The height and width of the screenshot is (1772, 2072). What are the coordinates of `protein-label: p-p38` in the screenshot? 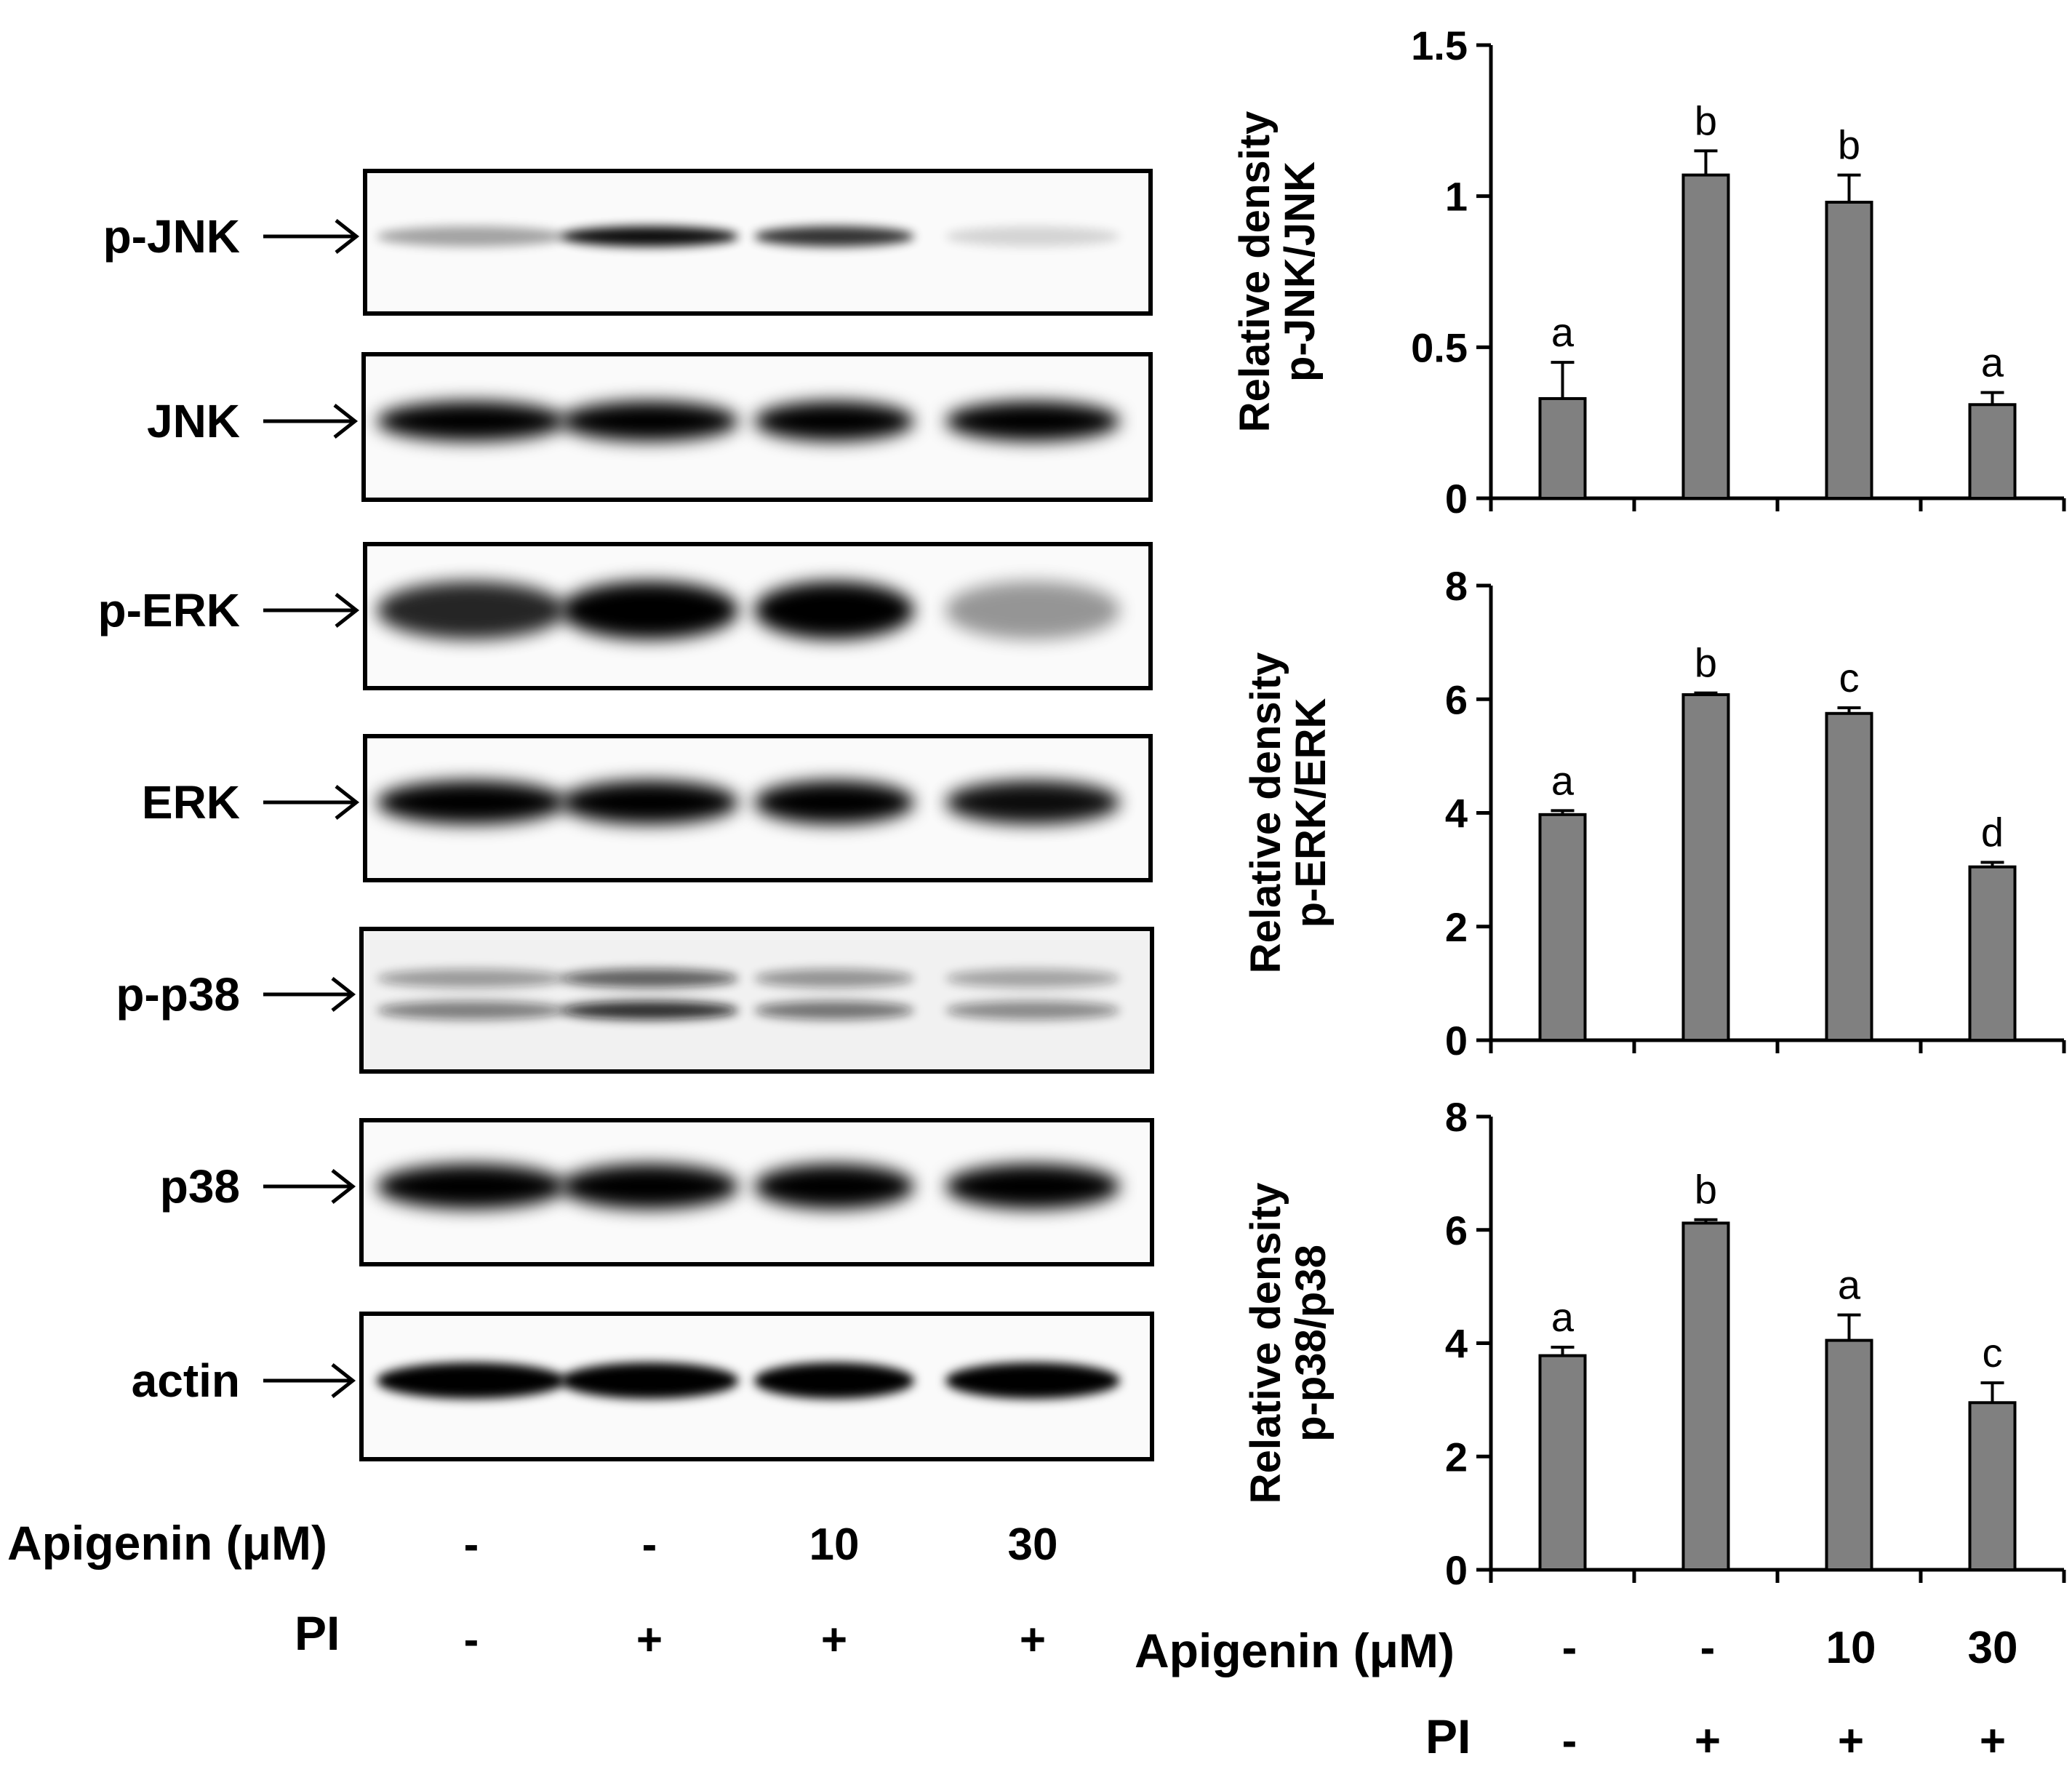 It's located at (178, 994).